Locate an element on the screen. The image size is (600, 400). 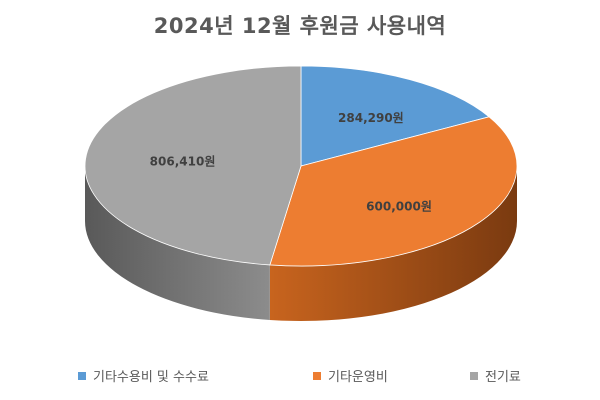
slice-misc-fees is located at coordinates (395, 116).